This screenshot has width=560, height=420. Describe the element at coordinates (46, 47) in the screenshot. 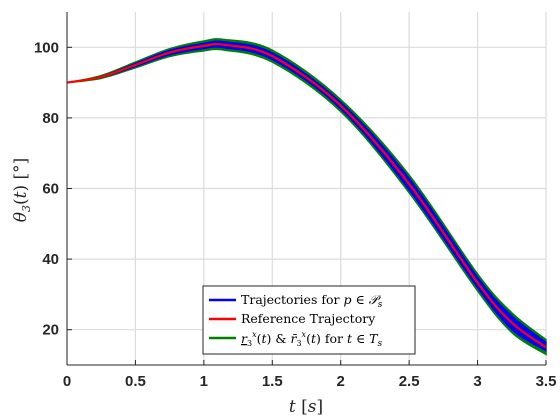

I see `y-tick-label: 100` at that location.